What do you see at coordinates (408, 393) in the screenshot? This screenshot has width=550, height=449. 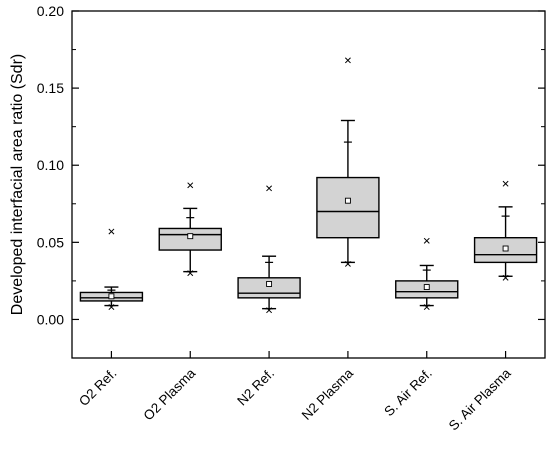 I see `x-category-label: S. Air Ref.` at bounding box center [408, 393].